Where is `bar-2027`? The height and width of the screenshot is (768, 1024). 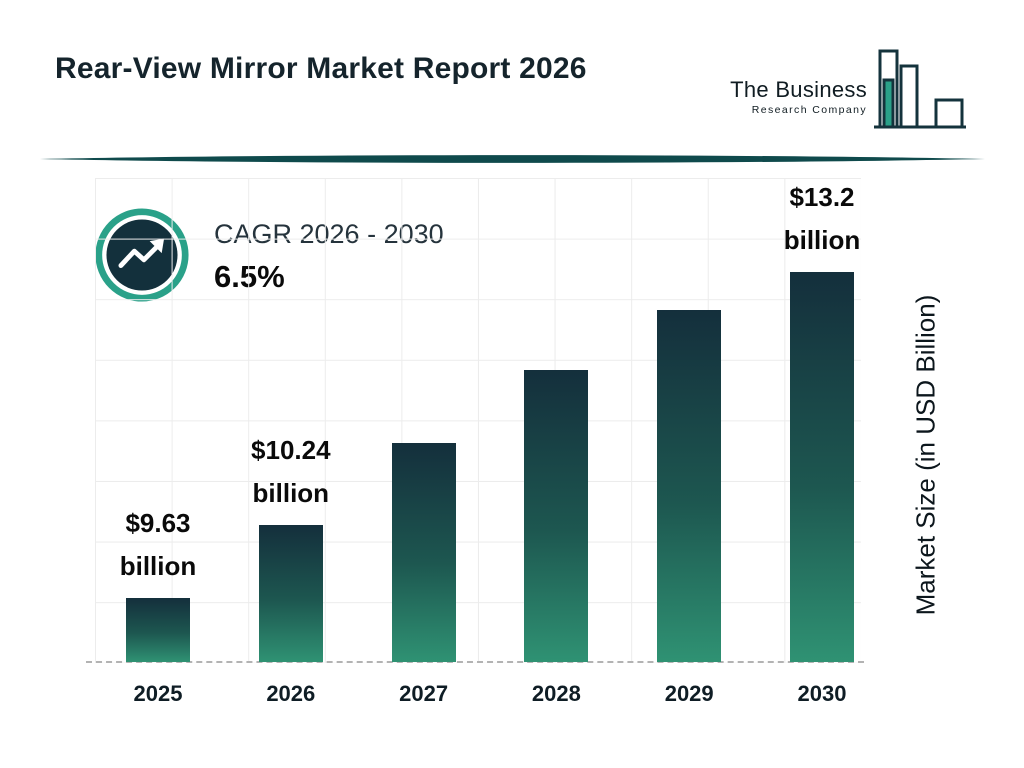
bar-2027 is located at coordinates (423, 552).